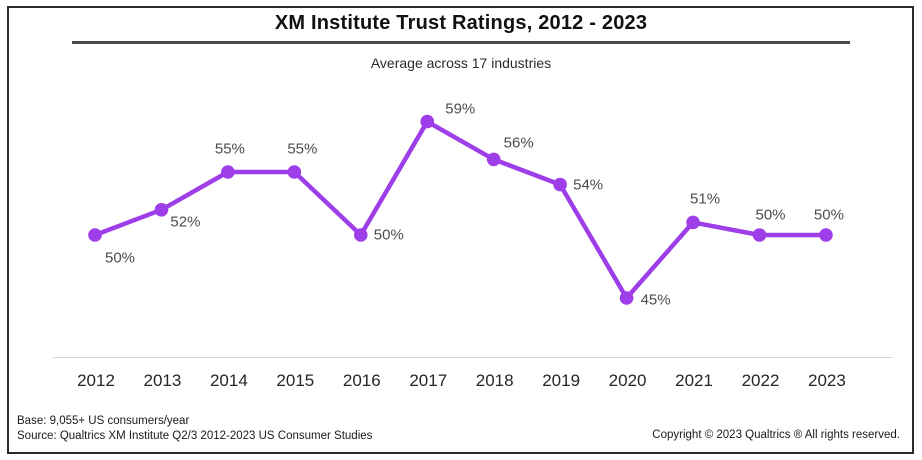  Describe the element at coordinates (461, 23) in the screenshot. I see `chart-title: XM Institute Trust Ratings, 2012 - 2023` at that location.